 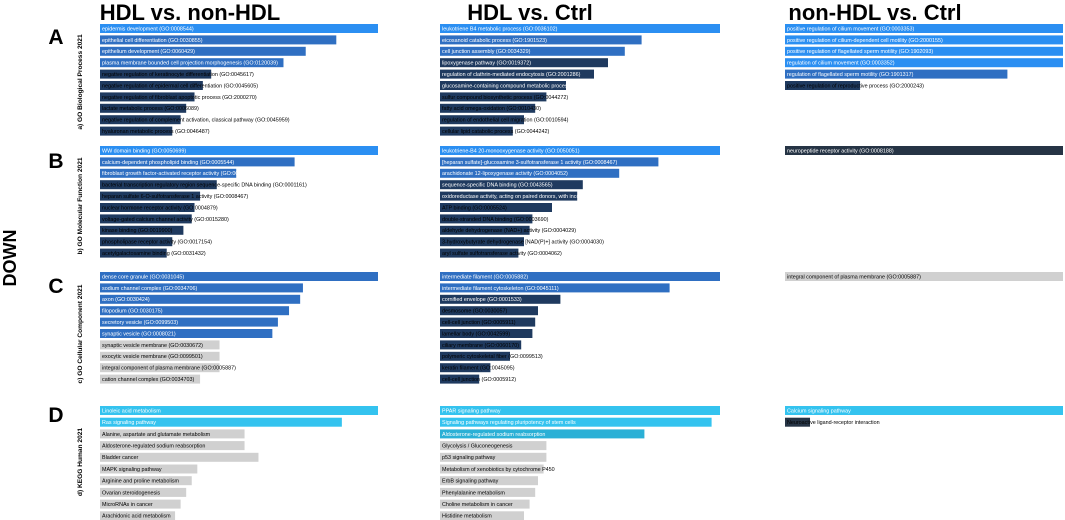 I want to click on bar-a-hdl-vs-non-hdl-label-3: epithelium development (GO:0060429), so click(x=148, y=52).